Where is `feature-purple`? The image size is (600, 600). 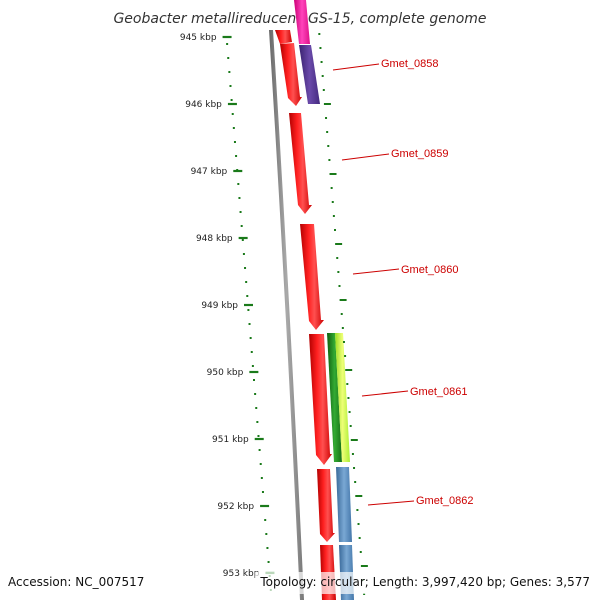 feature-purple is located at coordinates (309, 74).